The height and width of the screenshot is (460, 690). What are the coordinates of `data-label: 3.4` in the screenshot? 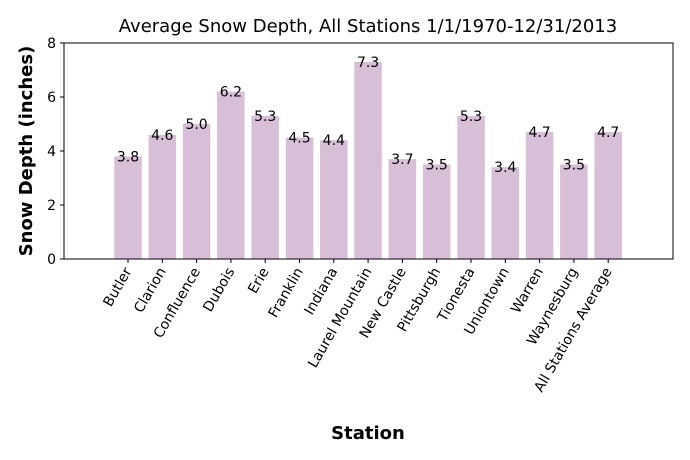 It's located at (505, 168).